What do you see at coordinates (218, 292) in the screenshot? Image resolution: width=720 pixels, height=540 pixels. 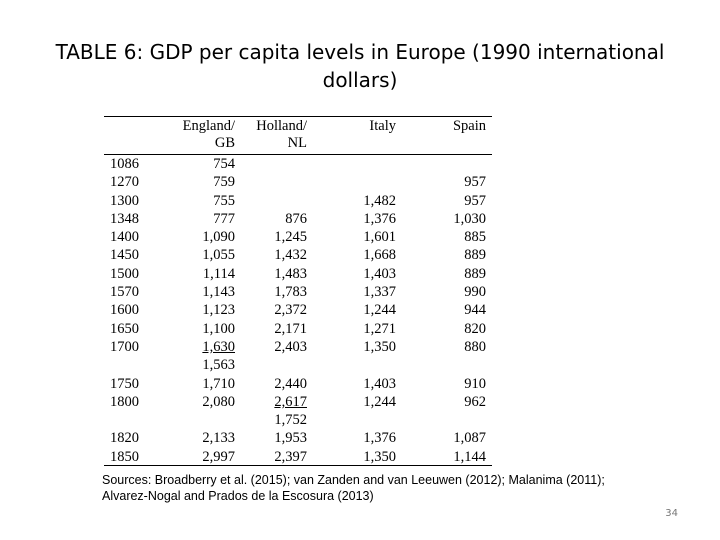 I see `cell-england-gb: 1,143` at bounding box center [218, 292].